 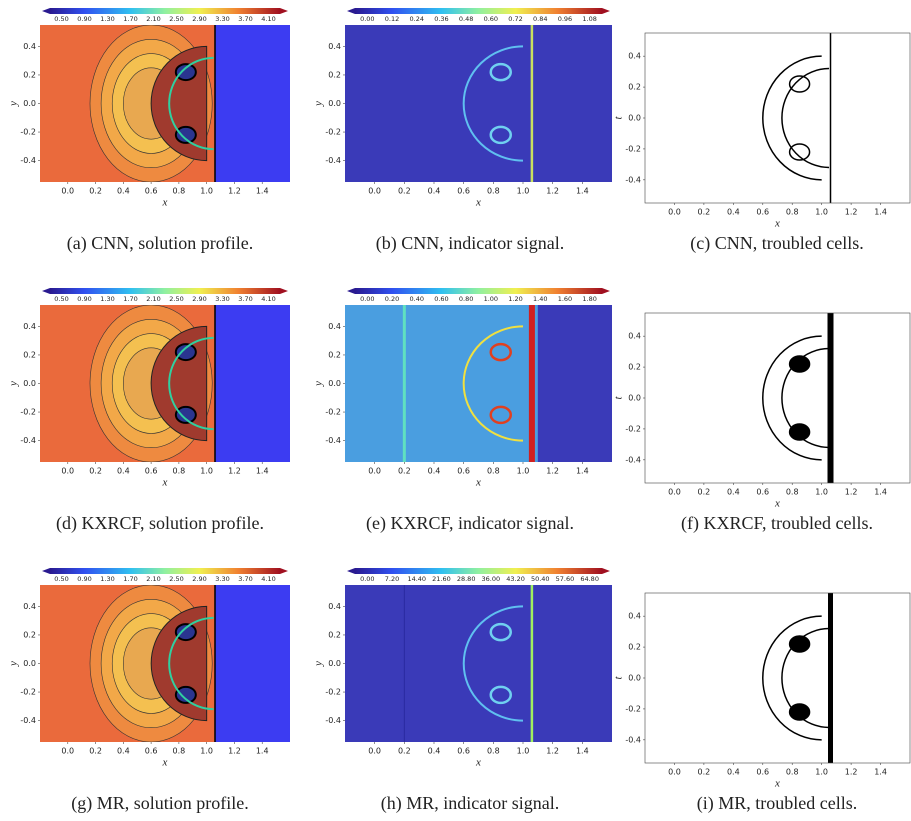 What do you see at coordinates (176, 19) in the screenshot?
I see `colorbar-tick-label: 2.50` at bounding box center [176, 19].